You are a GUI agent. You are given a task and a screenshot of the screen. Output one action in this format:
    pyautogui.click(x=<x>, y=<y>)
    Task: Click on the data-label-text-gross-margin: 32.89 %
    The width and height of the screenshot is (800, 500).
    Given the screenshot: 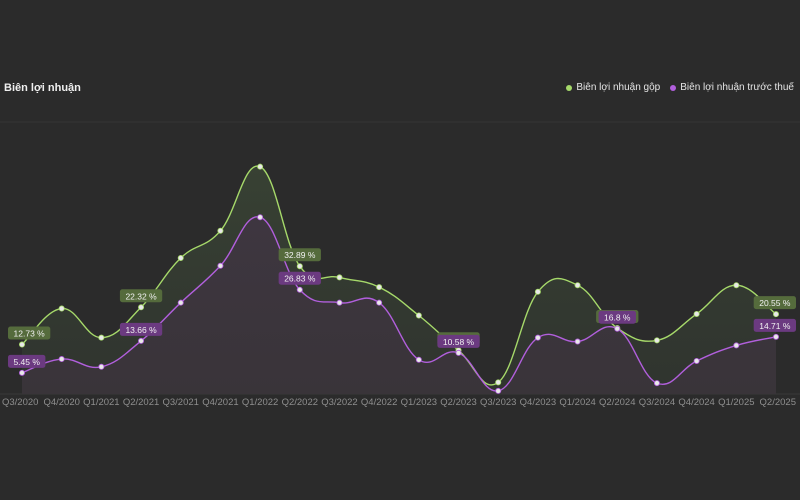 What is the action you would take?
    pyautogui.click(x=300, y=255)
    